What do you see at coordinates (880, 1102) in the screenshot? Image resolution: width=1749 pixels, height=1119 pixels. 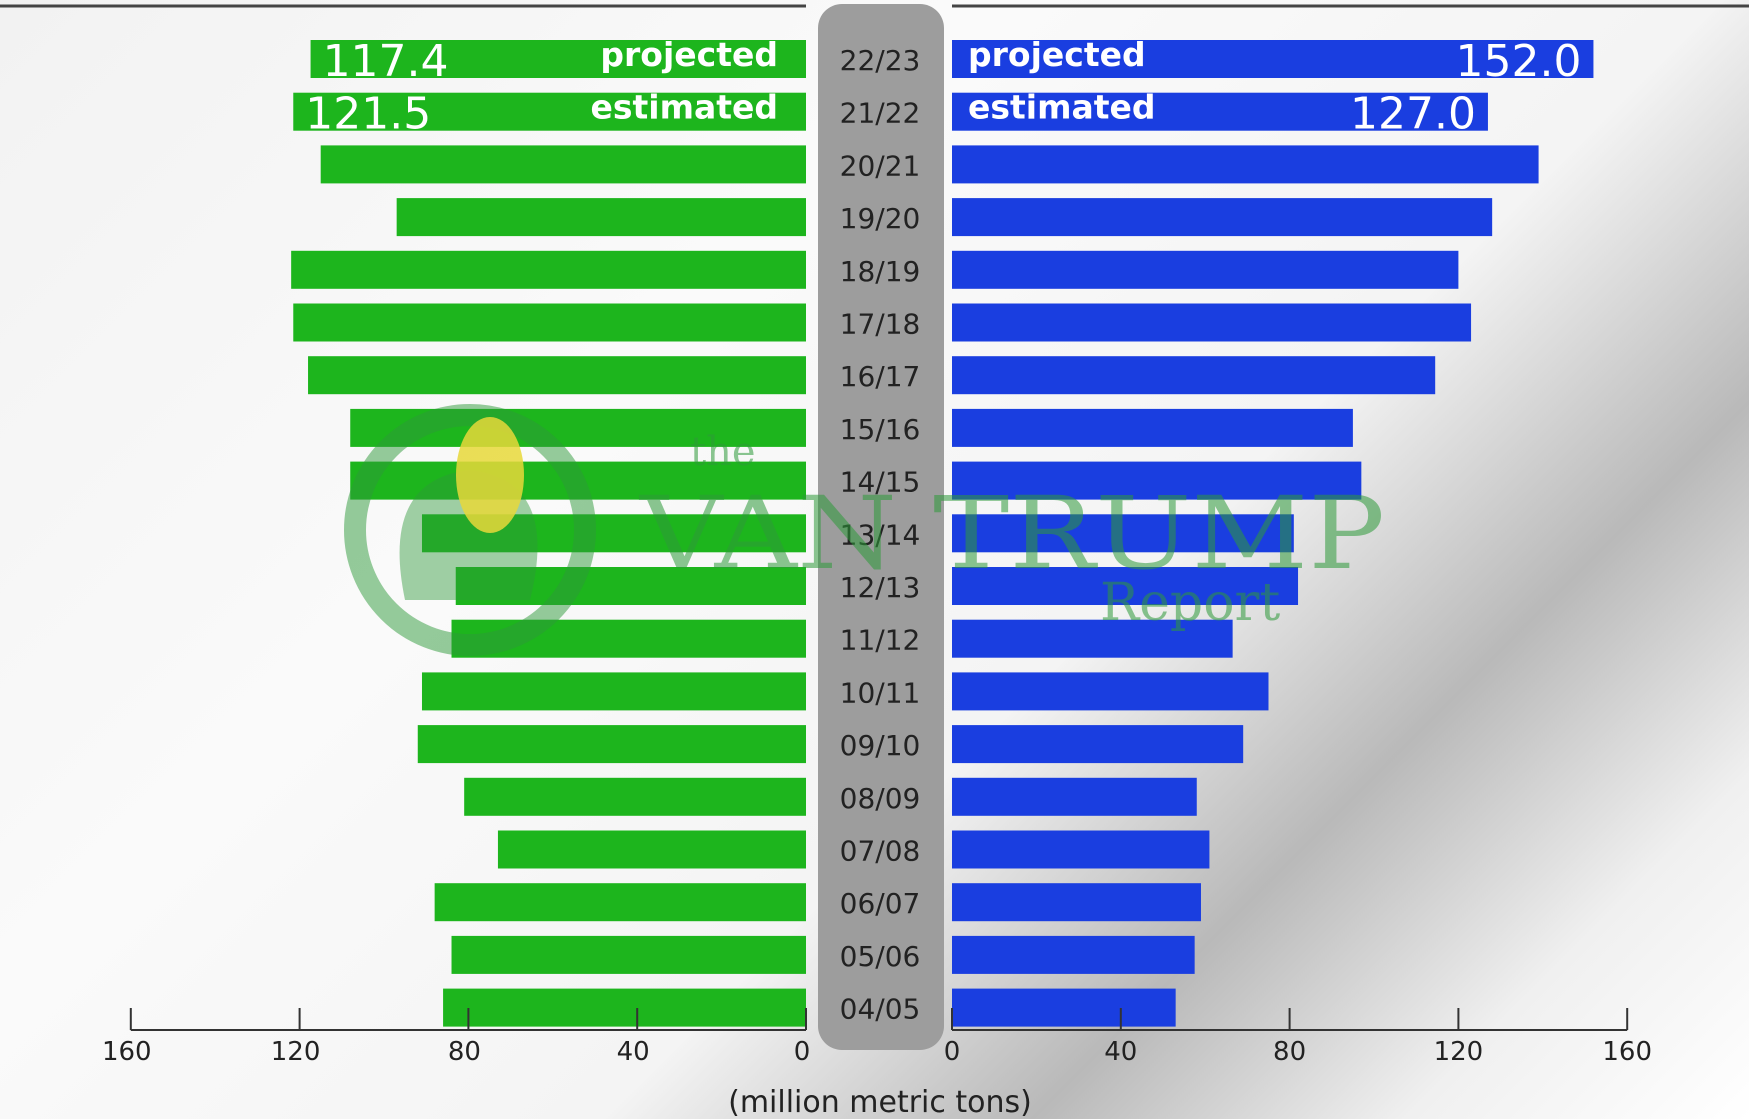 I see `x-axis-title: (million metric tons)` at bounding box center [880, 1102].